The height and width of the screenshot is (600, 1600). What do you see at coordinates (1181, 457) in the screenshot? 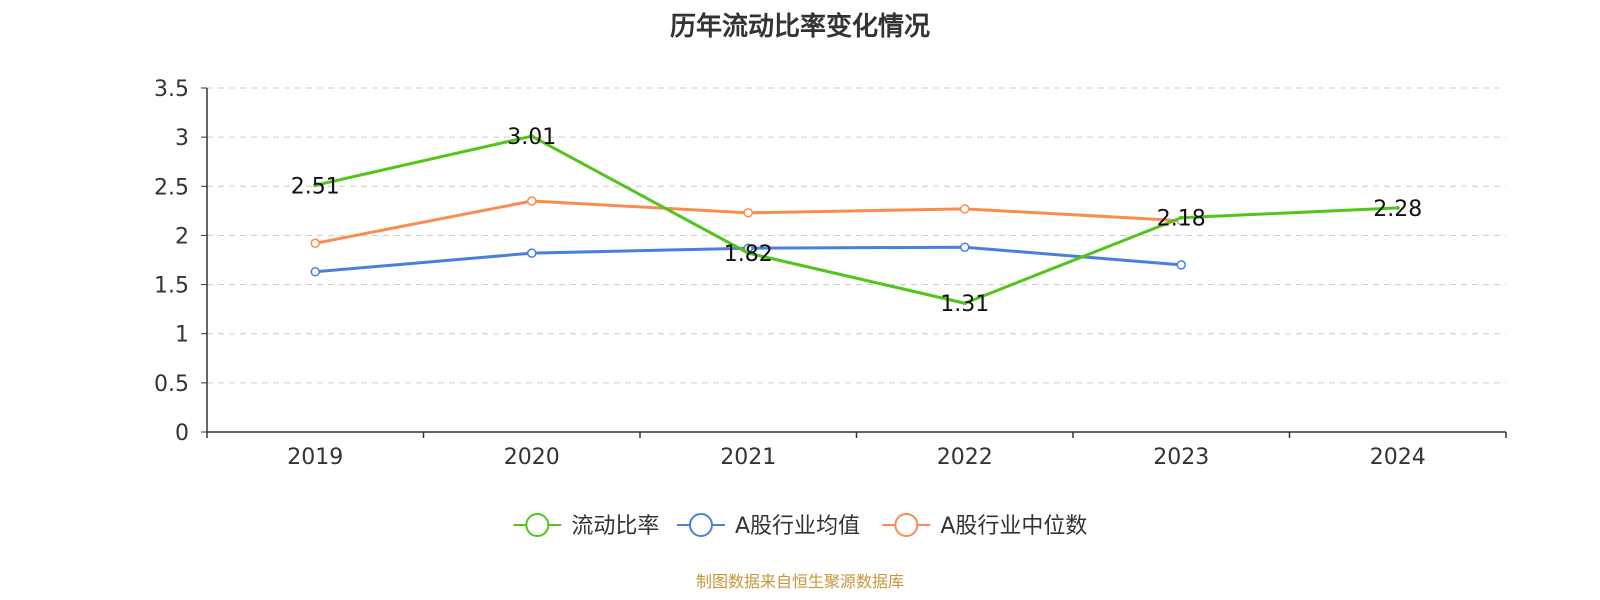
I see `x-tick-label: 2023` at bounding box center [1181, 457].